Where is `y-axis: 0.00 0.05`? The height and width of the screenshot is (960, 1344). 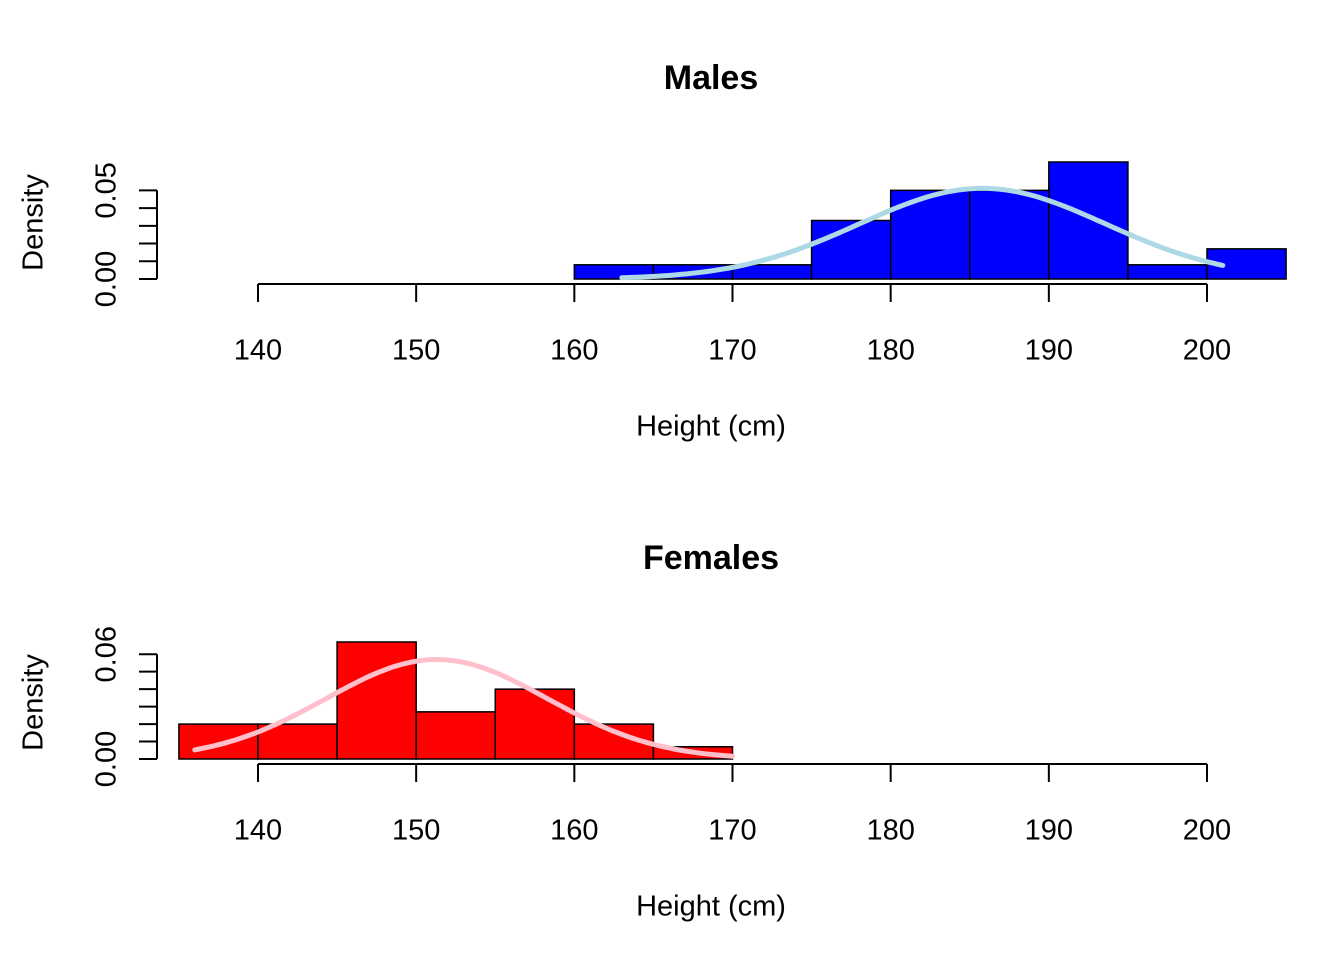 y-axis: 0.00 0.05 is located at coordinates (124, 234).